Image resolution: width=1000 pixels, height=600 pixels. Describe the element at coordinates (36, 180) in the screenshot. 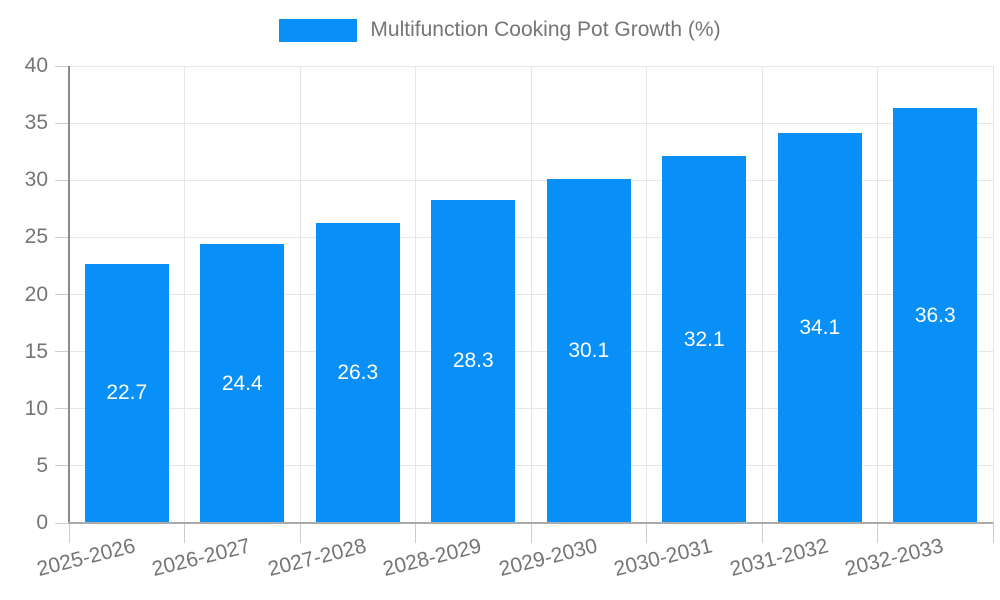

I see `y-tick-label: 30` at that location.